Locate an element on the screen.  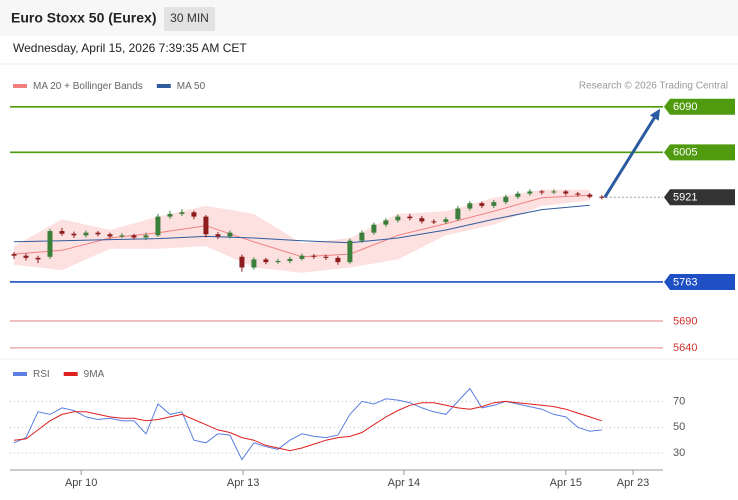
arrow-head is located at coordinates (654, 114).